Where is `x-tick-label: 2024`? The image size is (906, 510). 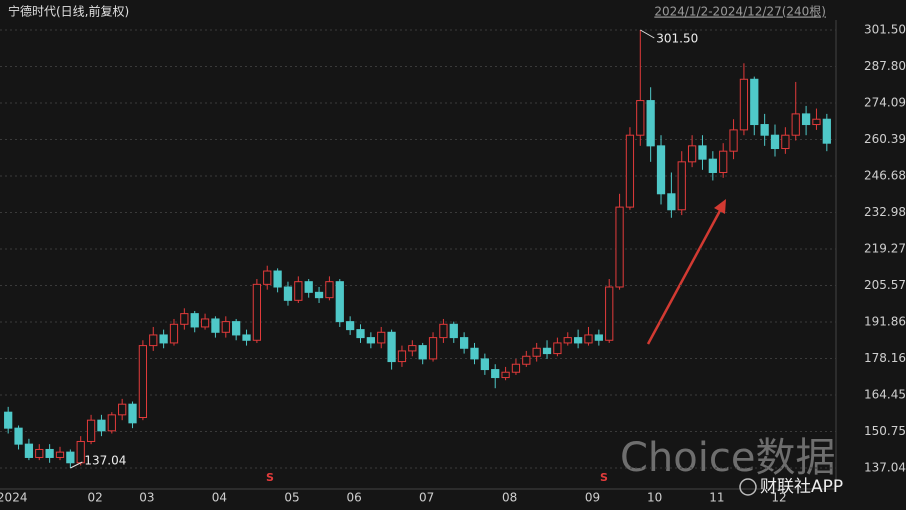
x-tick-label: 2024 is located at coordinates (13, 498).